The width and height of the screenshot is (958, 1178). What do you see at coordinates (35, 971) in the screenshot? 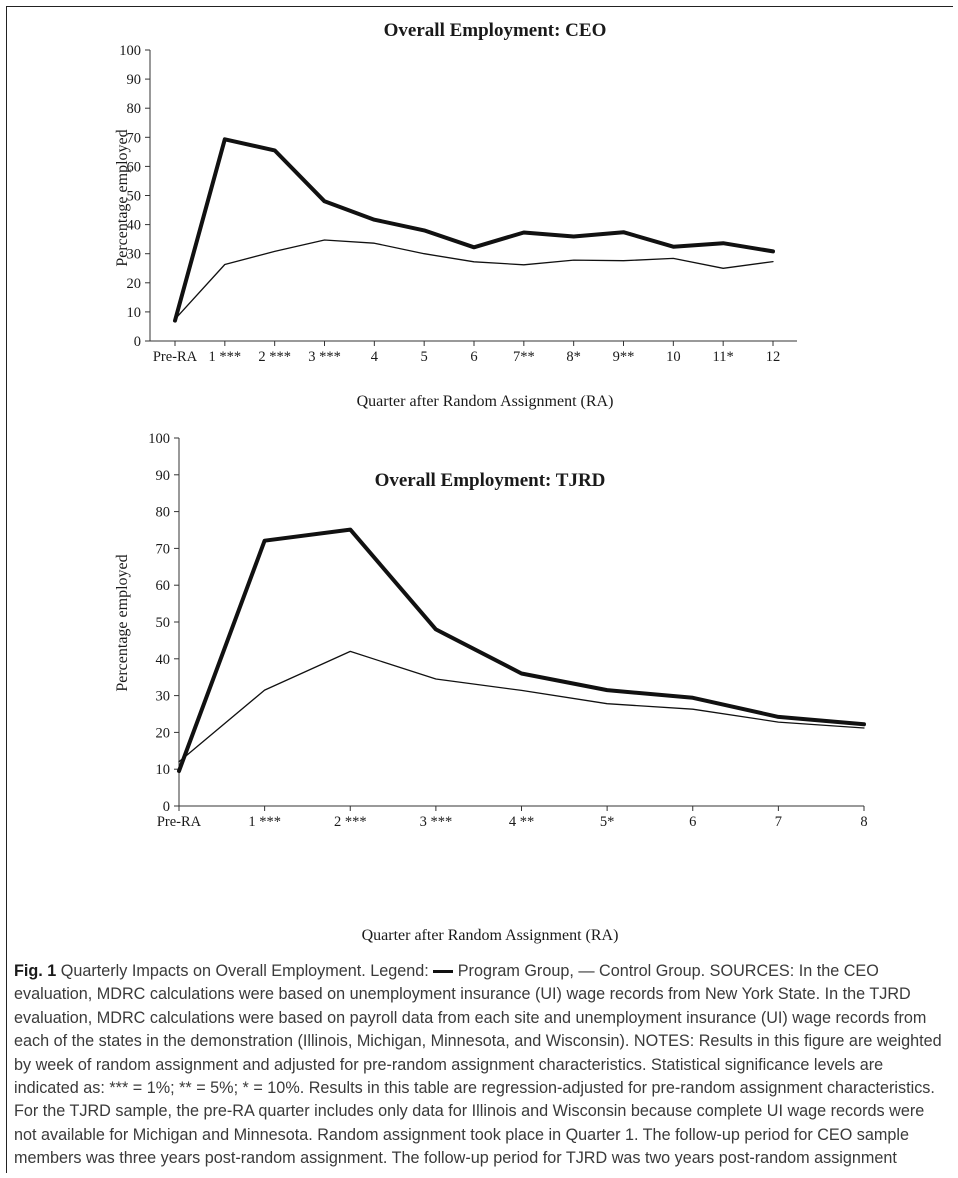
I see `figure-label: Fig. 1` at bounding box center [35, 971].